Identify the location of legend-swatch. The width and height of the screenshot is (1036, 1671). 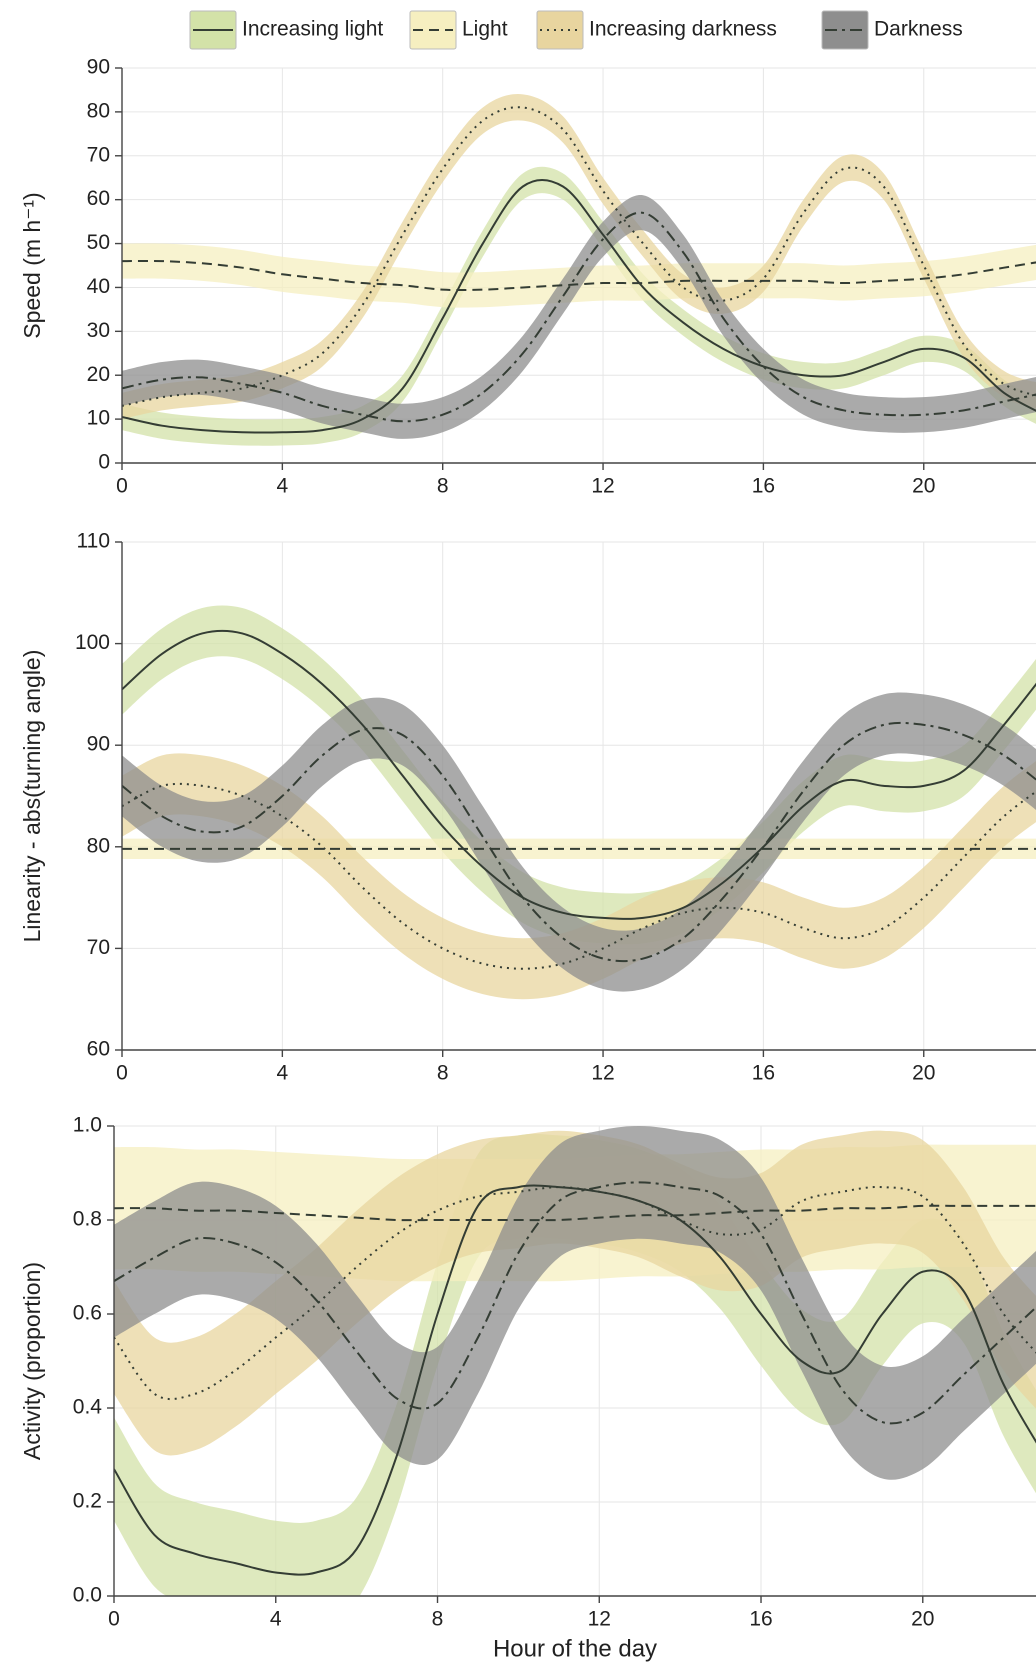
(560, 30).